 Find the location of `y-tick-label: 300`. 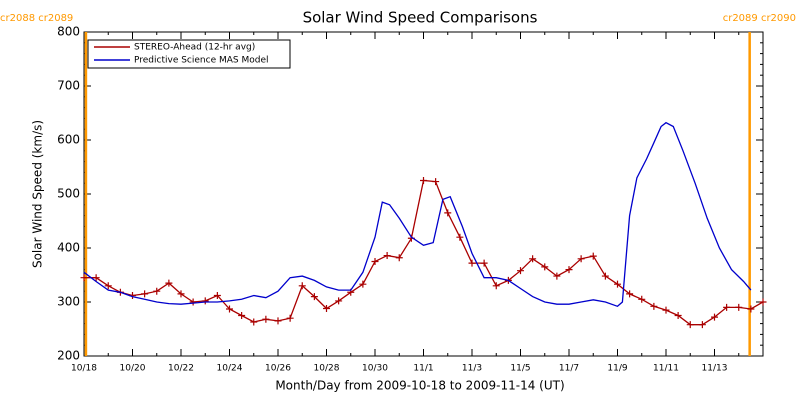

y-tick-label: 300 is located at coordinates (68, 302).